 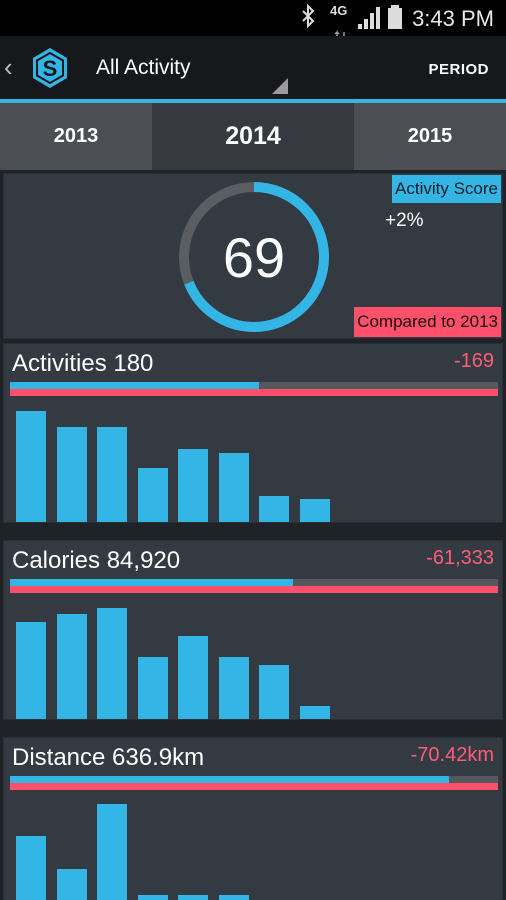 What do you see at coordinates (108, 757) in the screenshot?
I see `distance-title: Distance 636.9km` at bounding box center [108, 757].